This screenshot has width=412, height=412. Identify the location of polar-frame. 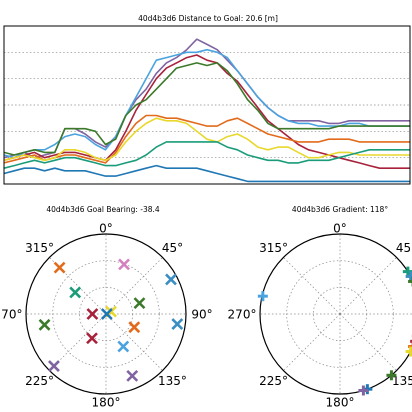
(335, 314).